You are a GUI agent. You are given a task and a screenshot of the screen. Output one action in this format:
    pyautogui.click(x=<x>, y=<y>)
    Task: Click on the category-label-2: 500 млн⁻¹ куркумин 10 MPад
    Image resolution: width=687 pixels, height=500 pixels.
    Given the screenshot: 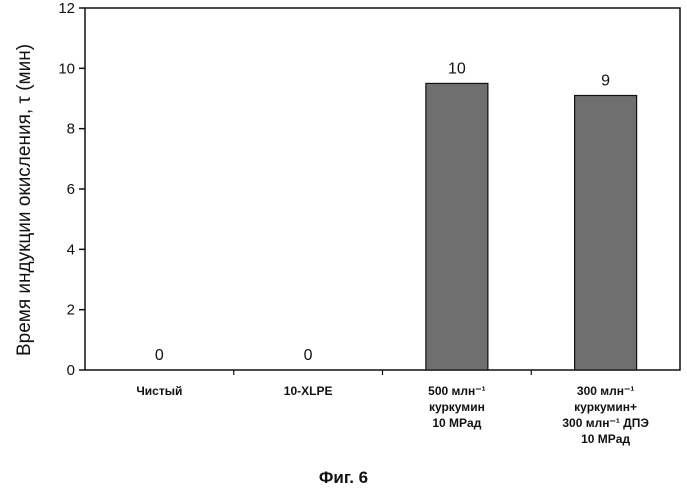 What is the action you would take?
    pyautogui.click(x=456, y=407)
    